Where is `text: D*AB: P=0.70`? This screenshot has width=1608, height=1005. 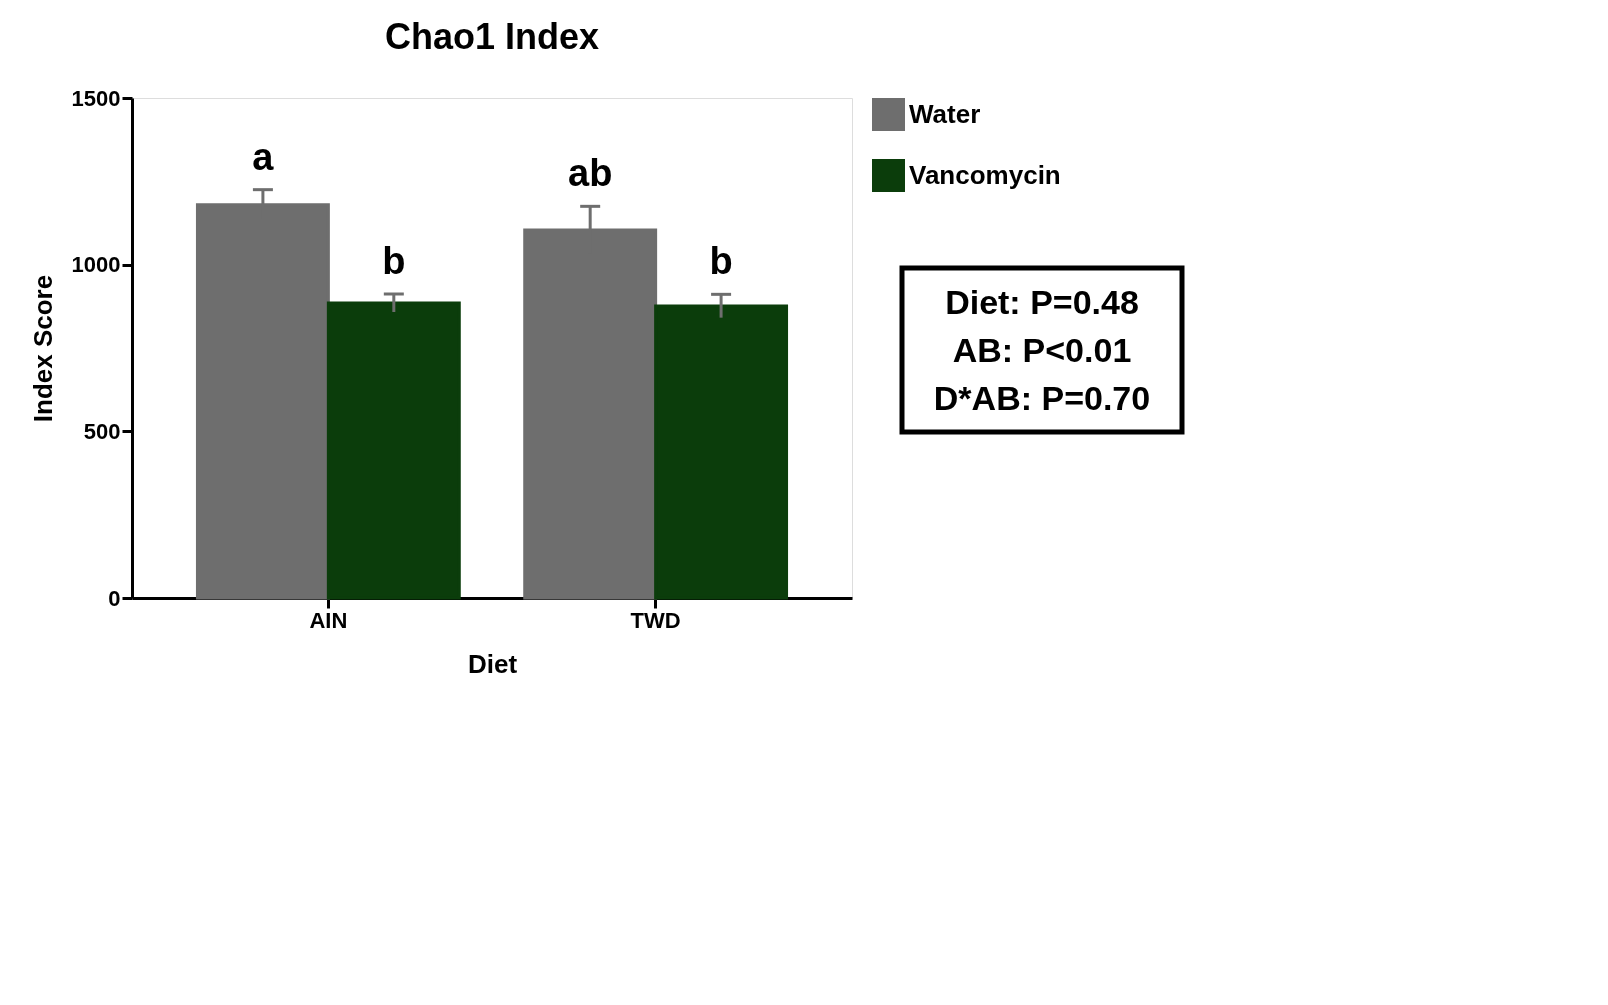
text: D*AB: P=0.70 is located at coordinates (1042, 398).